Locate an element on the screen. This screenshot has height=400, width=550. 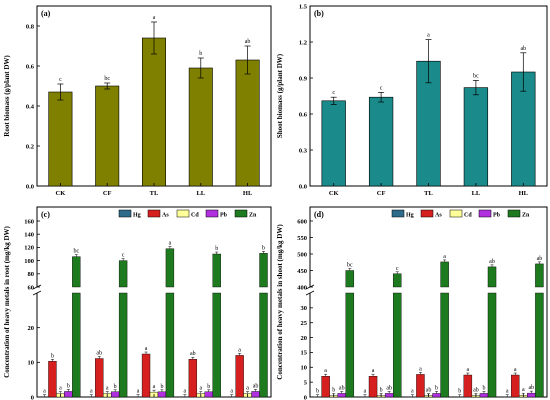
y-tick-label: 400 is located at coordinates (302, 287).